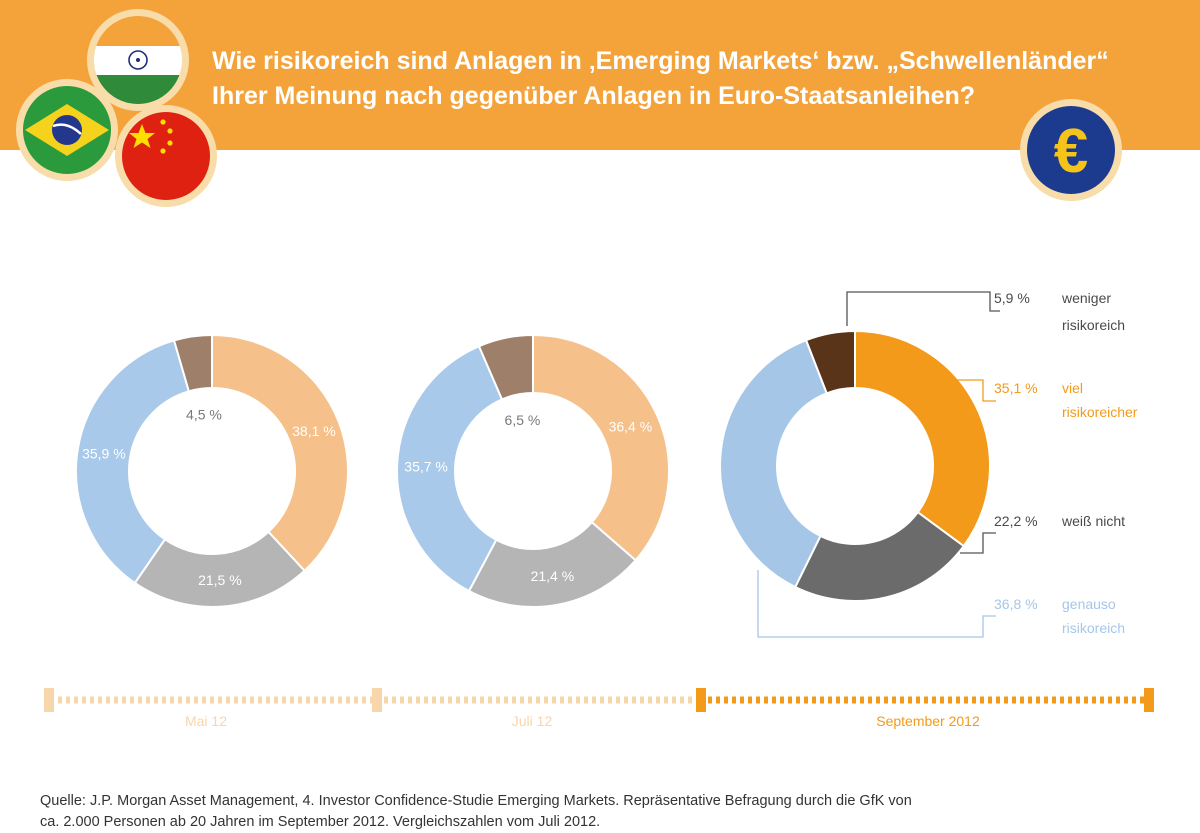 The height and width of the screenshot is (833, 1200). What do you see at coordinates (505, 367) in the screenshot?
I see `donut-2-slice-weniger-risikoreich` at bounding box center [505, 367].